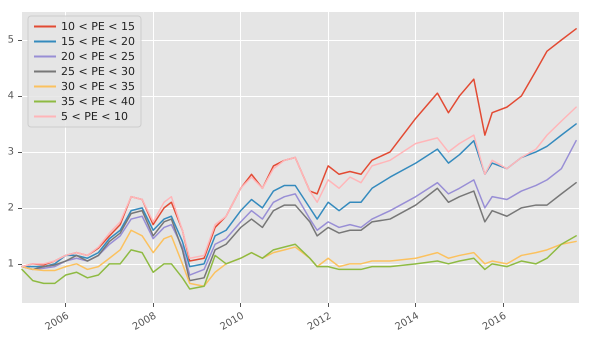  Describe the element at coordinates (11, 208) in the screenshot. I see `y-tick-label: 2` at that location.